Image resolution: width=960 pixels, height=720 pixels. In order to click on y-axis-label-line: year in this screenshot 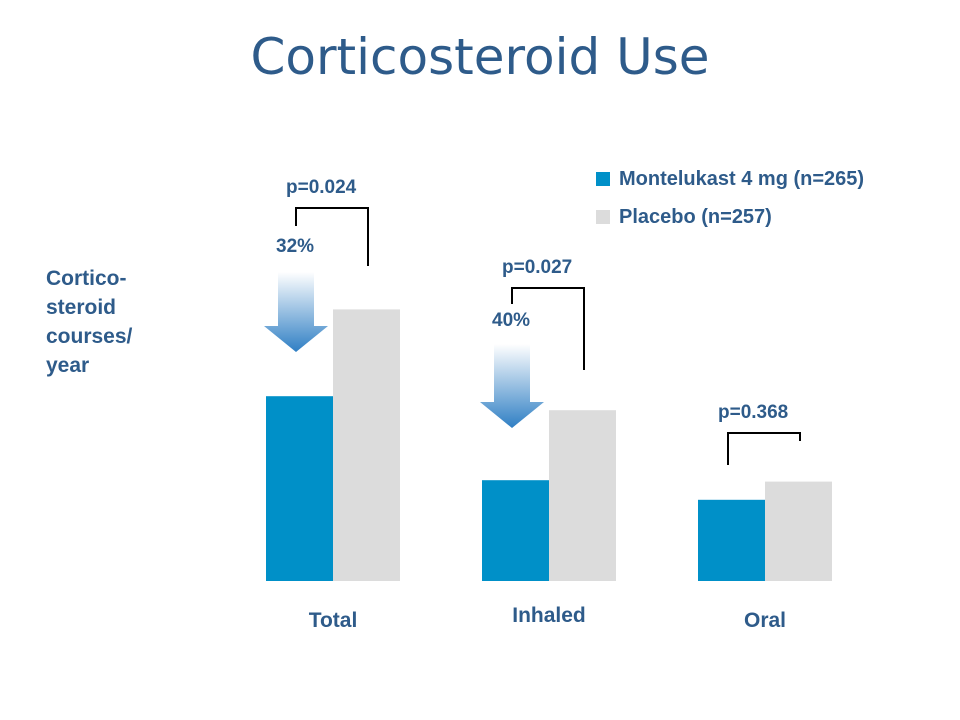, I will do `click(68, 365)`.